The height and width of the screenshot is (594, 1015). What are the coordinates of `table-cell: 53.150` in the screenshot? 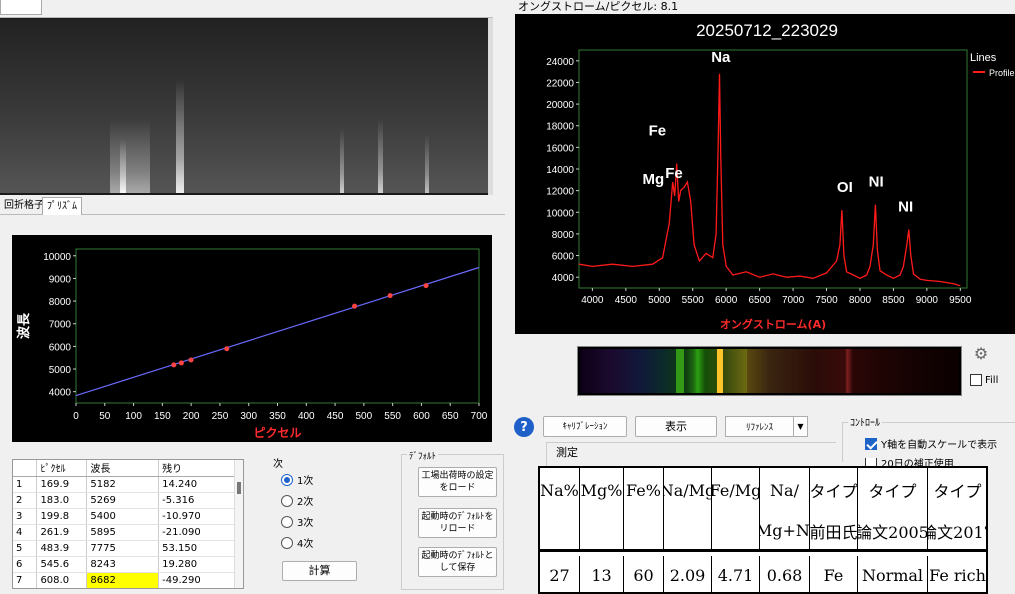 It's located at (196, 548).